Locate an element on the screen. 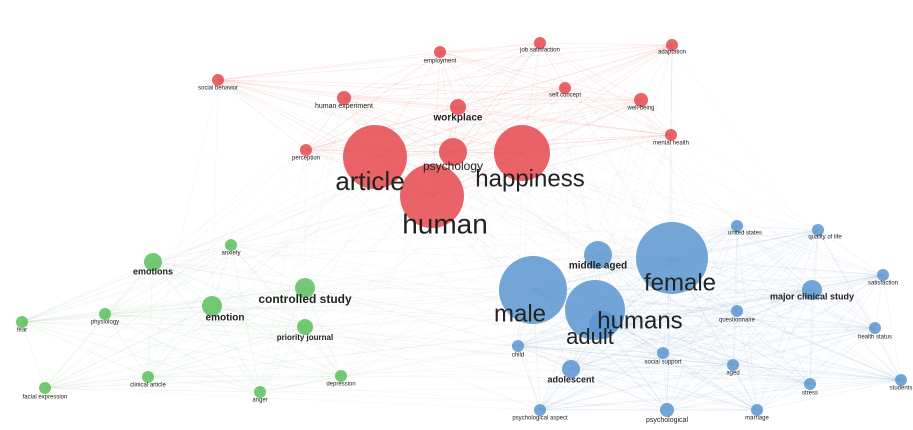  node-label: social behavior is located at coordinates (218, 89).